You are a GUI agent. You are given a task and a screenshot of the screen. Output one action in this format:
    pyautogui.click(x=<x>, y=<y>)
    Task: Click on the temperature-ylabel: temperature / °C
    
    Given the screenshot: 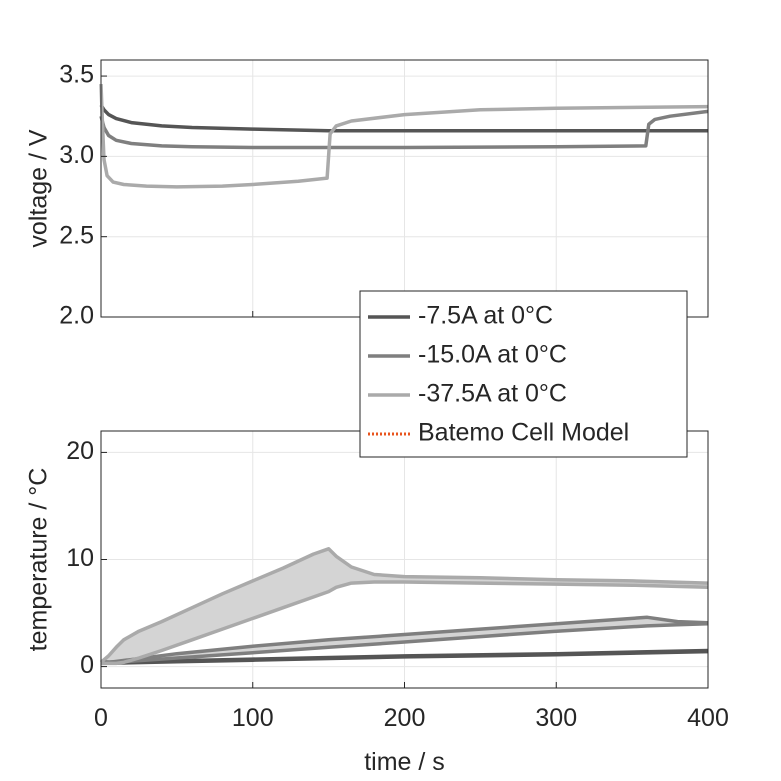 What is the action you would take?
    pyautogui.click(x=39, y=560)
    